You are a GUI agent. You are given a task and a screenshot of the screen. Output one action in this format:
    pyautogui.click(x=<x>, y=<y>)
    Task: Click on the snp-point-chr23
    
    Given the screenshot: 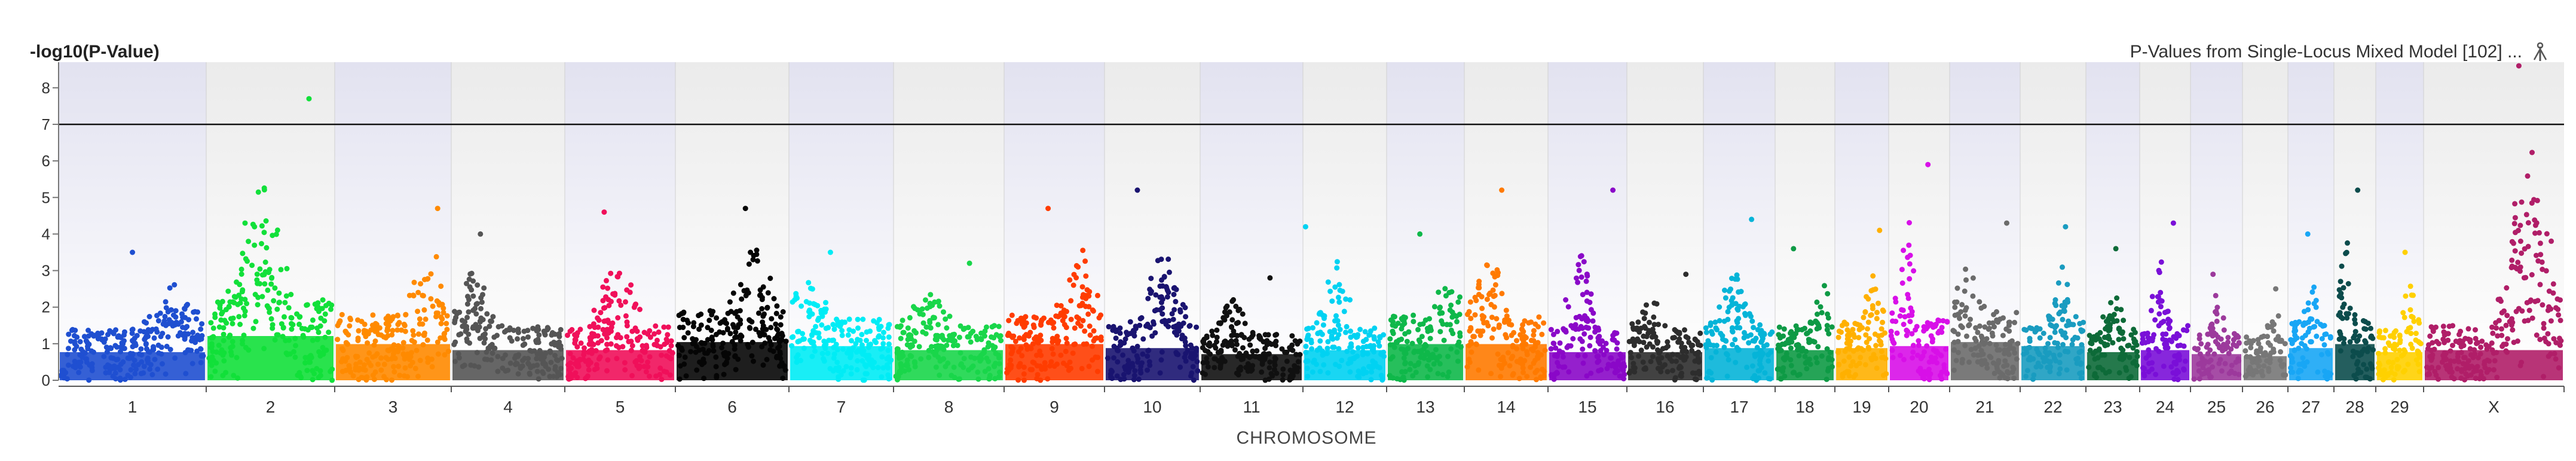 What is the action you would take?
    pyautogui.click(x=2117, y=298)
    